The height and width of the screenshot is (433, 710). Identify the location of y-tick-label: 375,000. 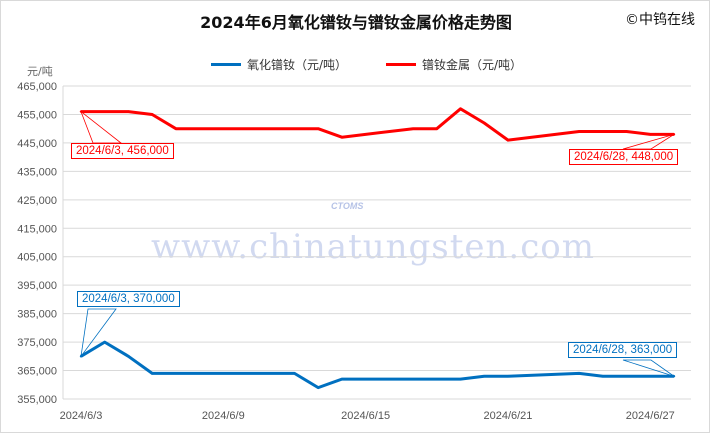
(37, 343).